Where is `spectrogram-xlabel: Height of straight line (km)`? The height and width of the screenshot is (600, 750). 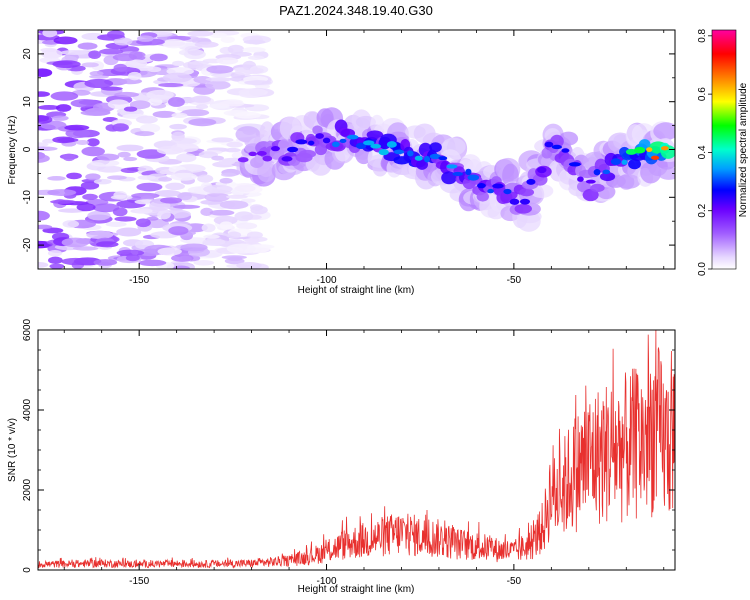 spectrogram-xlabel: Height of straight line (km) is located at coordinates (356, 290).